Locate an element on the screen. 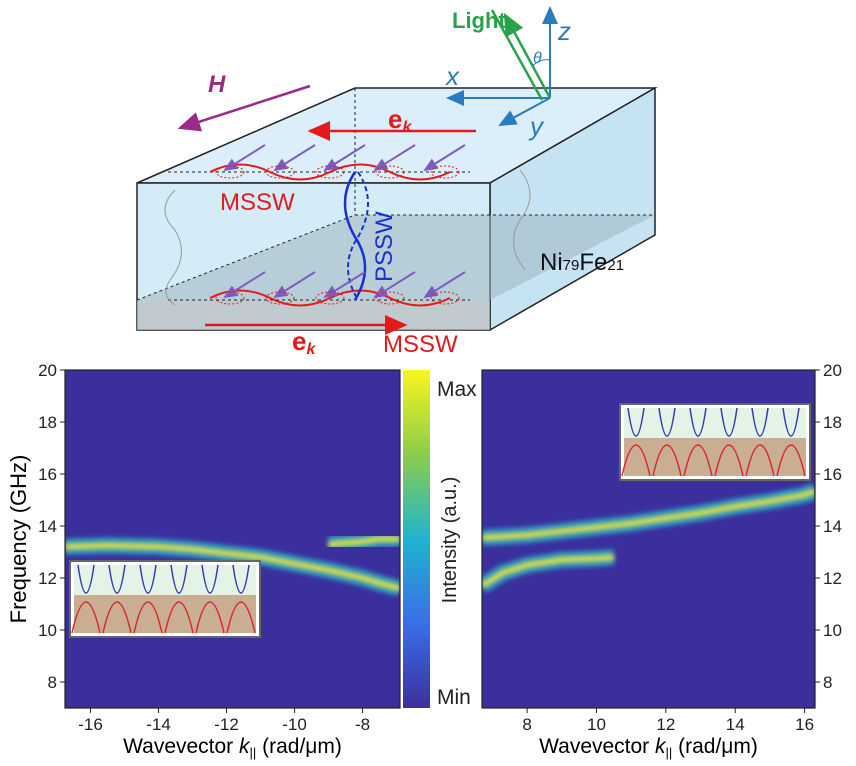  x-tick-label: -12 is located at coordinates (226, 724).